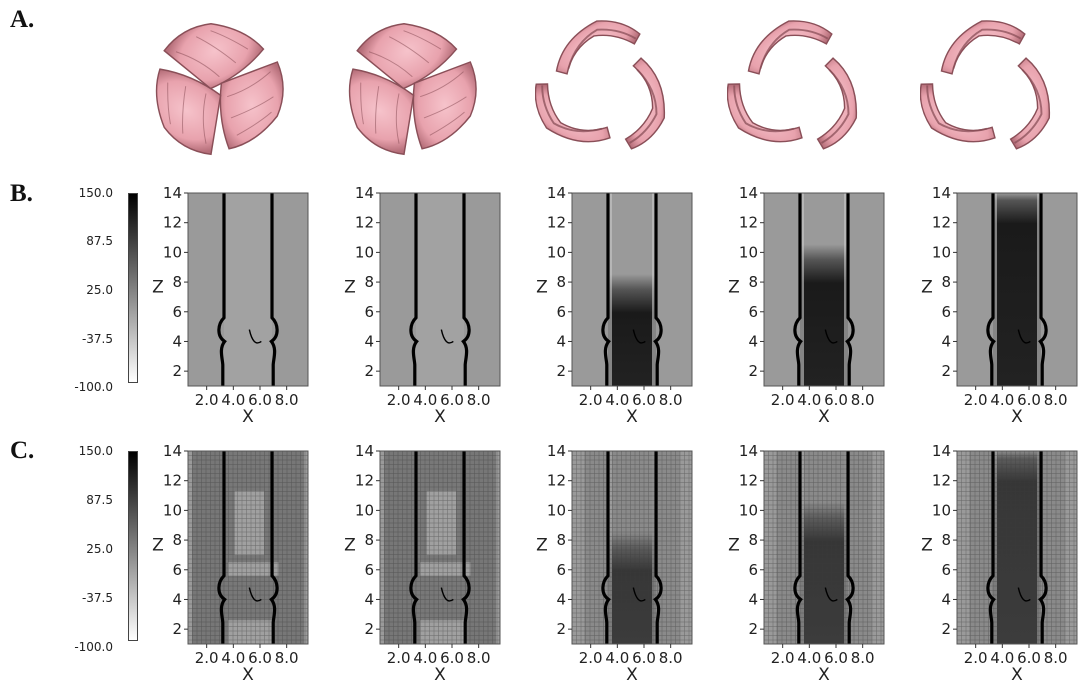 The image size is (1083, 690). Describe the element at coordinates (22, 19) in the screenshot. I see `label-a: A.` at that location.